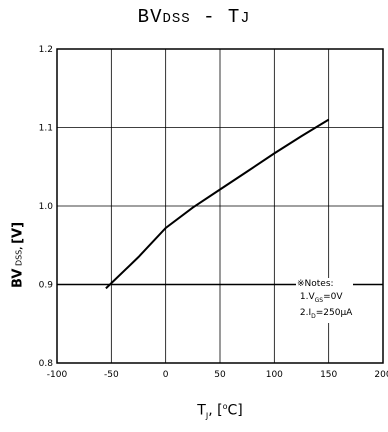 The width and height of the screenshot is (388, 432). What do you see at coordinates (57, 375) in the screenshot?
I see `x-tick-label: -100` at bounding box center [57, 375].